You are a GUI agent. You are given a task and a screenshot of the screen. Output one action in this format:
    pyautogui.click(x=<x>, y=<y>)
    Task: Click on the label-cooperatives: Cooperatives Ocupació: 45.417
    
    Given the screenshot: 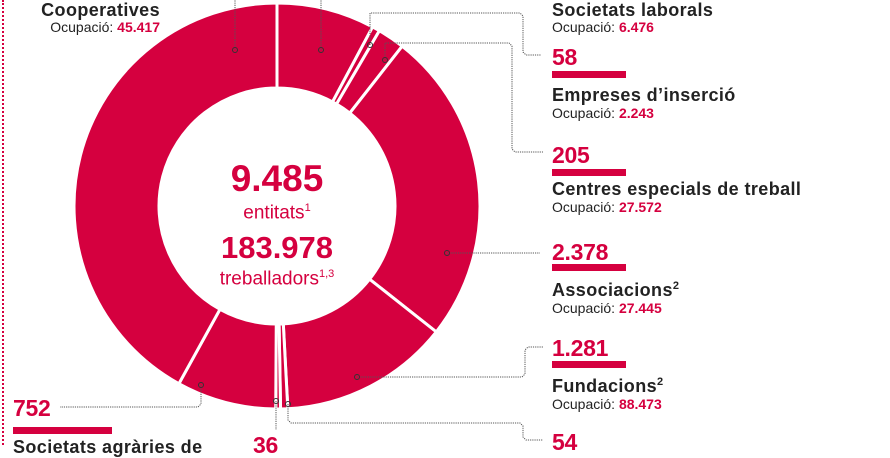 What is the action you would take?
    pyautogui.click(x=90, y=18)
    